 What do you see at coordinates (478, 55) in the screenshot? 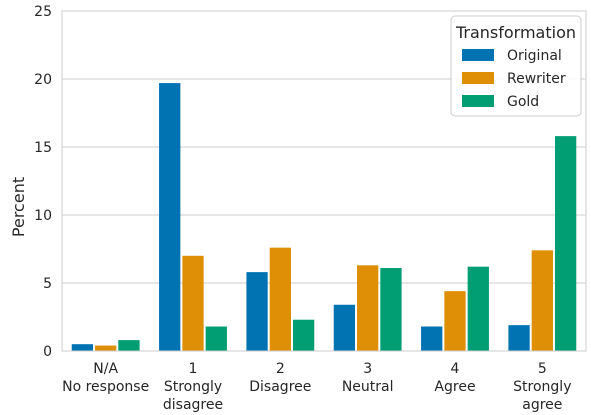
I see `legend-swatch-original` at bounding box center [478, 55].